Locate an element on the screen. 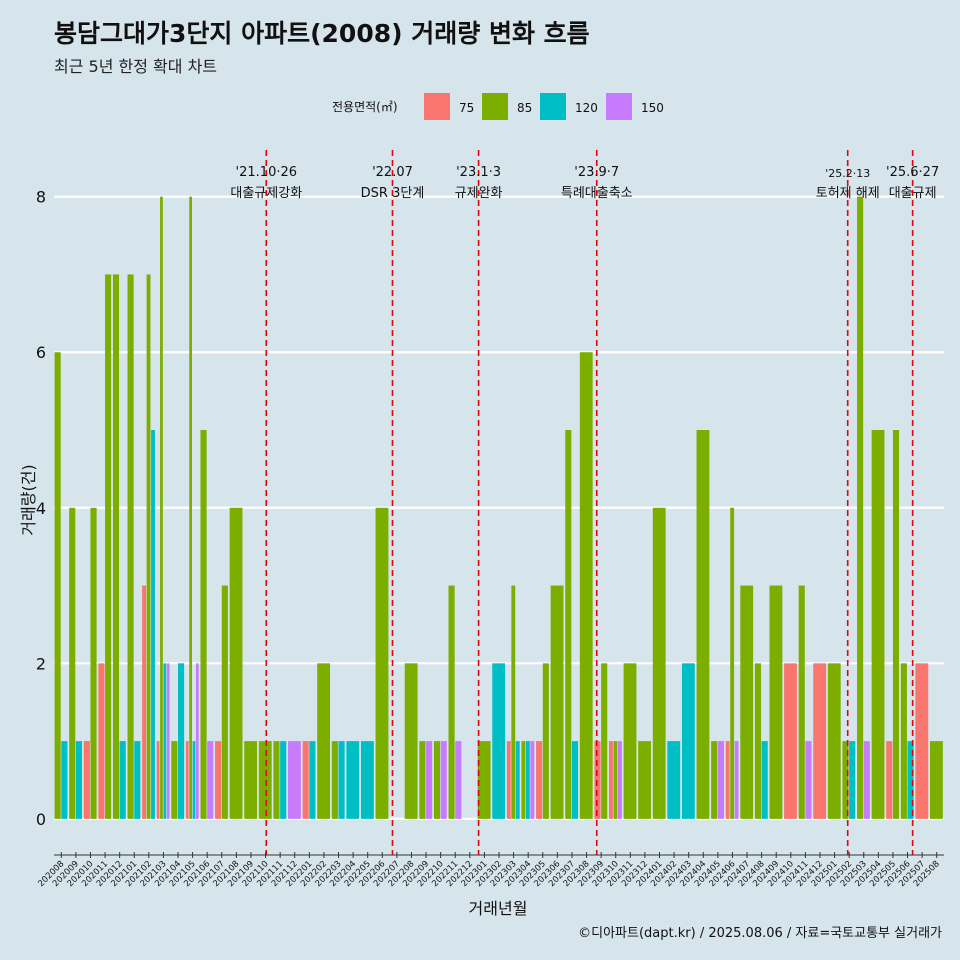 The width and height of the screenshot is (960, 960). legend-label-150: 150 is located at coordinates (652, 108).